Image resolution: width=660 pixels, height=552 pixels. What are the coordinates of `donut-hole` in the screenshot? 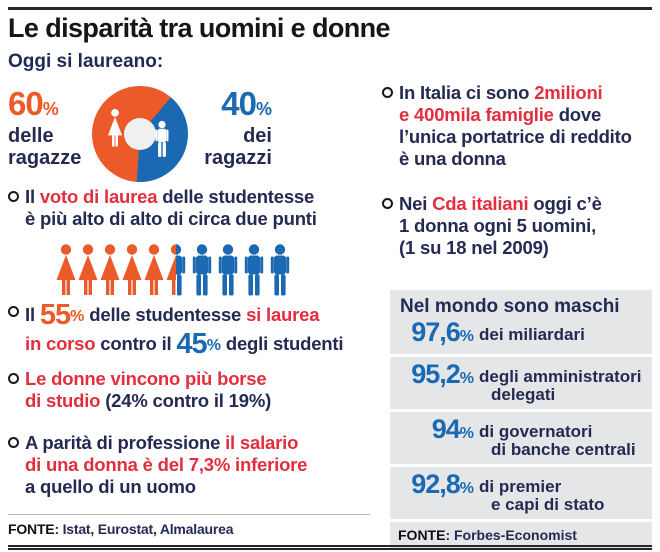 It's located at (140, 134).